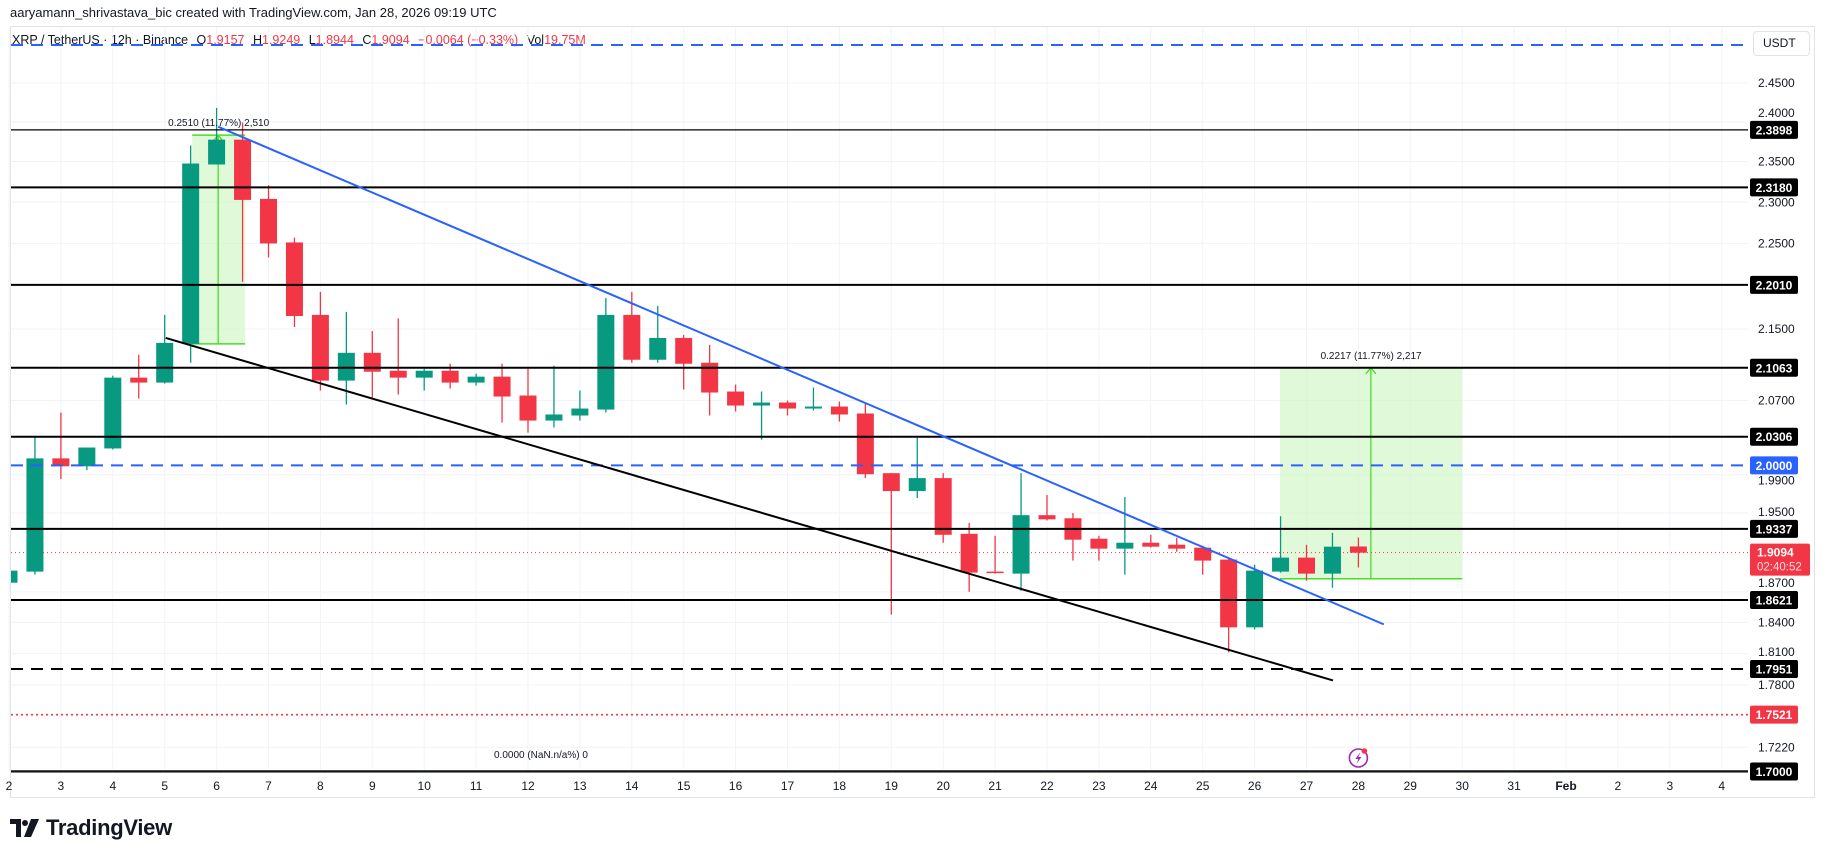 The image size is (1825, 859). What do you see at coordinates (1781, 399) in the screenshot?
I see `price-axis` at bounding box center [1781, 399].